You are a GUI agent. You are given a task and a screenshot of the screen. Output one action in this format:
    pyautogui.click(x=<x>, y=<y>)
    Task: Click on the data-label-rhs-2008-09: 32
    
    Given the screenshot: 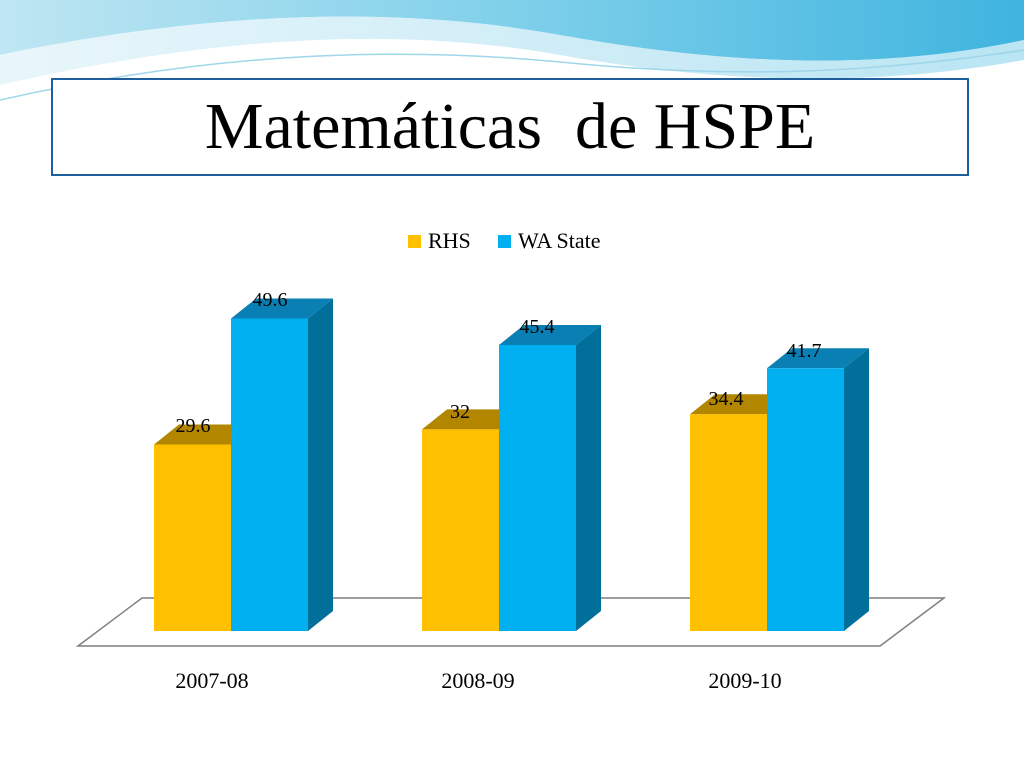 What is the action you would take?
    pyautogui.click(x=460, y=412)
    